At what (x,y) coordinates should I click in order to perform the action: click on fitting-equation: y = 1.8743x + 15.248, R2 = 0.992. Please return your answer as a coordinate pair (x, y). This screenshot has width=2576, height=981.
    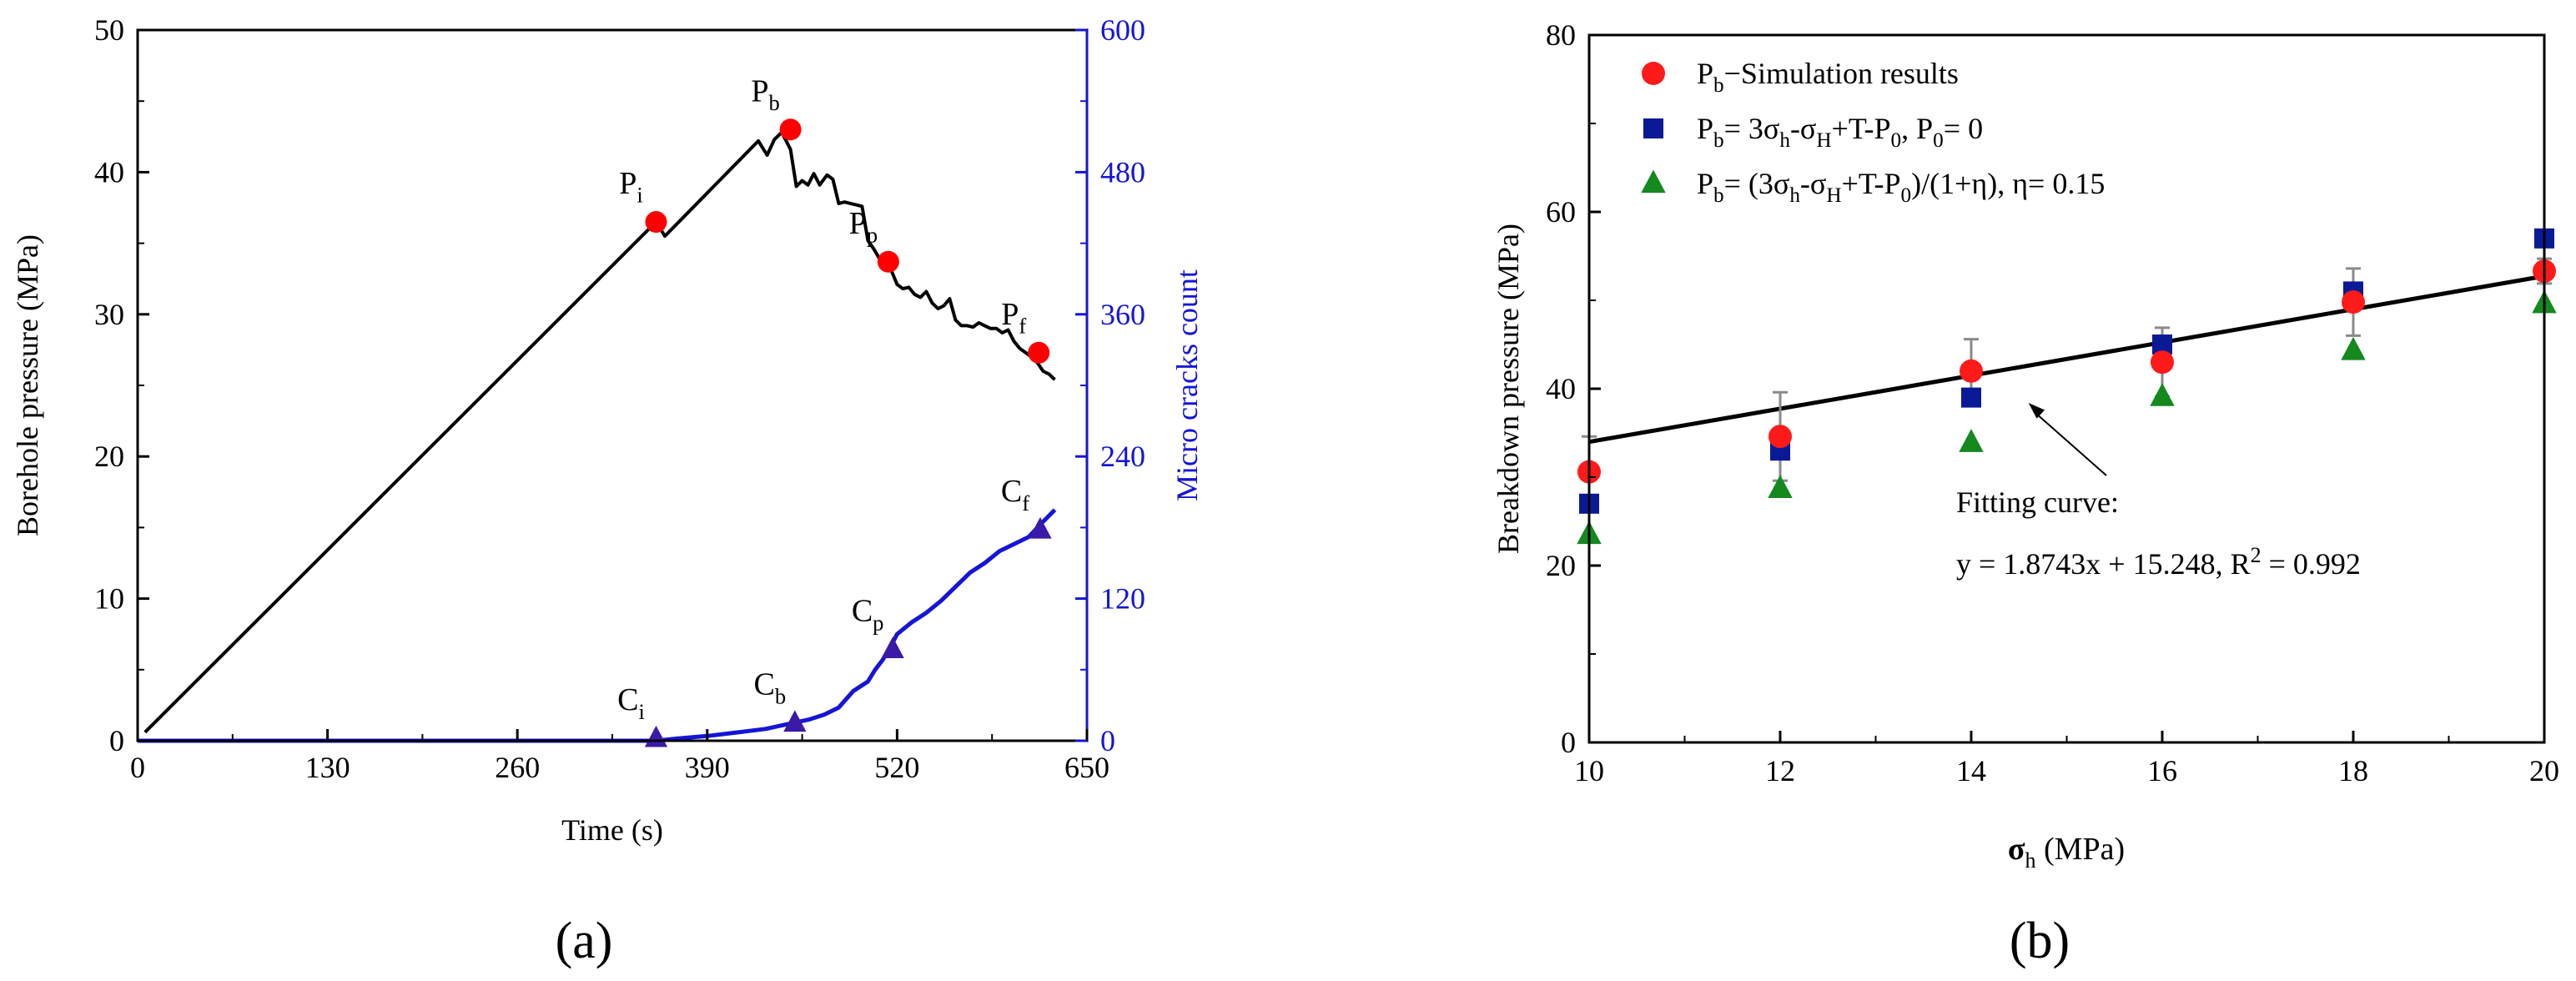
    Looking at the image, I should click on (2158, 562).